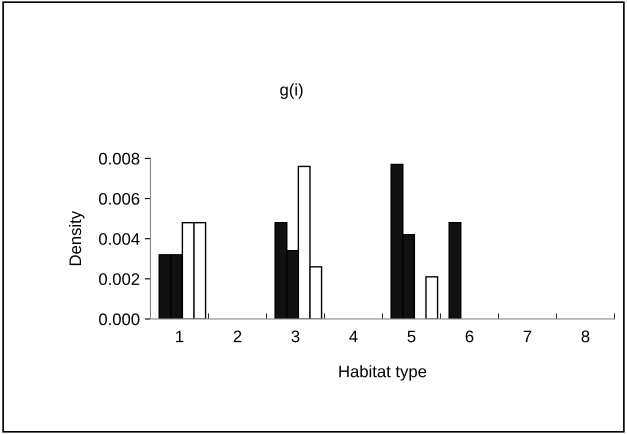 The width and height of the screenshot is (627, 434). I want to click on y-axis-title: Density, so click(76, 238).